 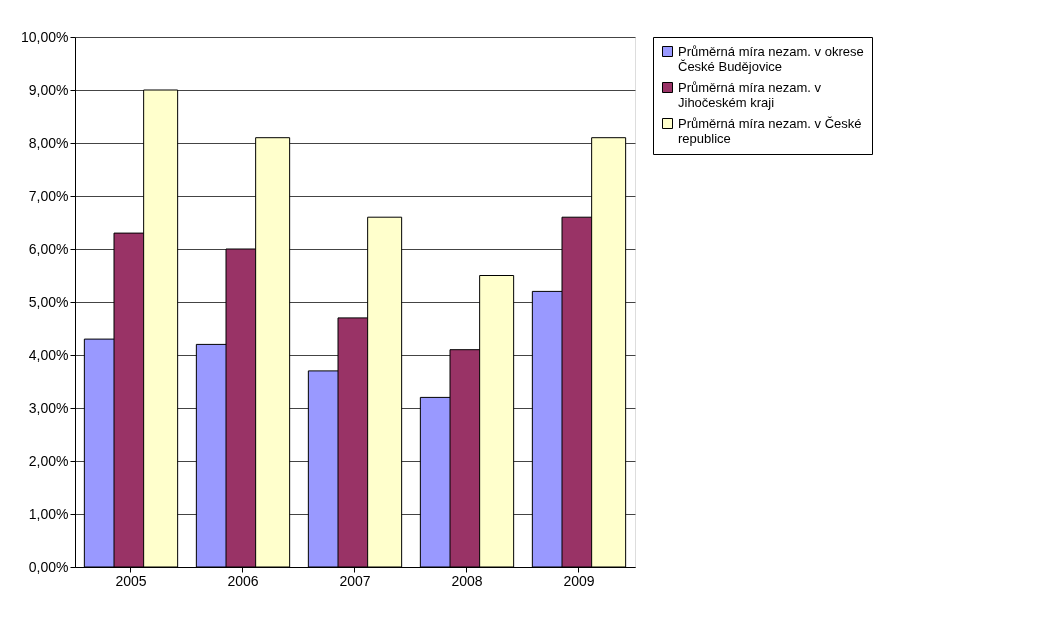 I want to click on x-tick-label: 2008, so click(x=467, y=580).